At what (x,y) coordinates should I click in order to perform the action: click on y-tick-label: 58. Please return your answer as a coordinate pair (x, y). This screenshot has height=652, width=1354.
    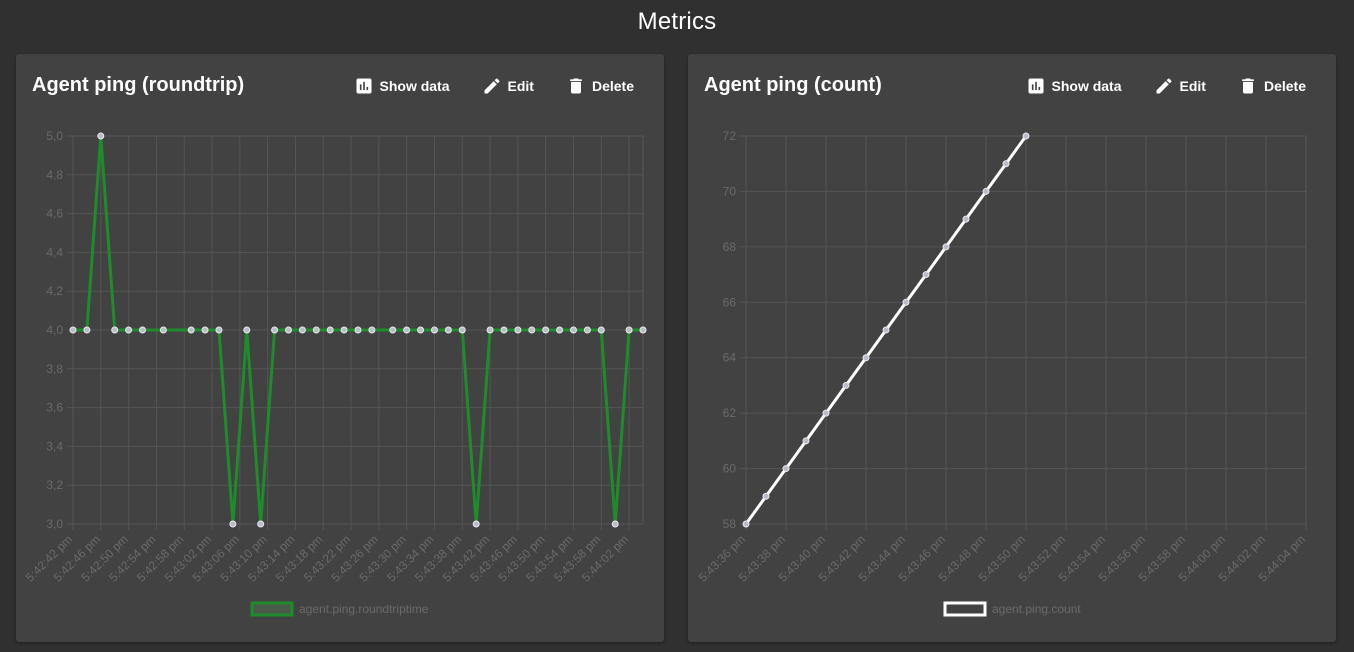
    Looking at the image, I should click on (730, 524).